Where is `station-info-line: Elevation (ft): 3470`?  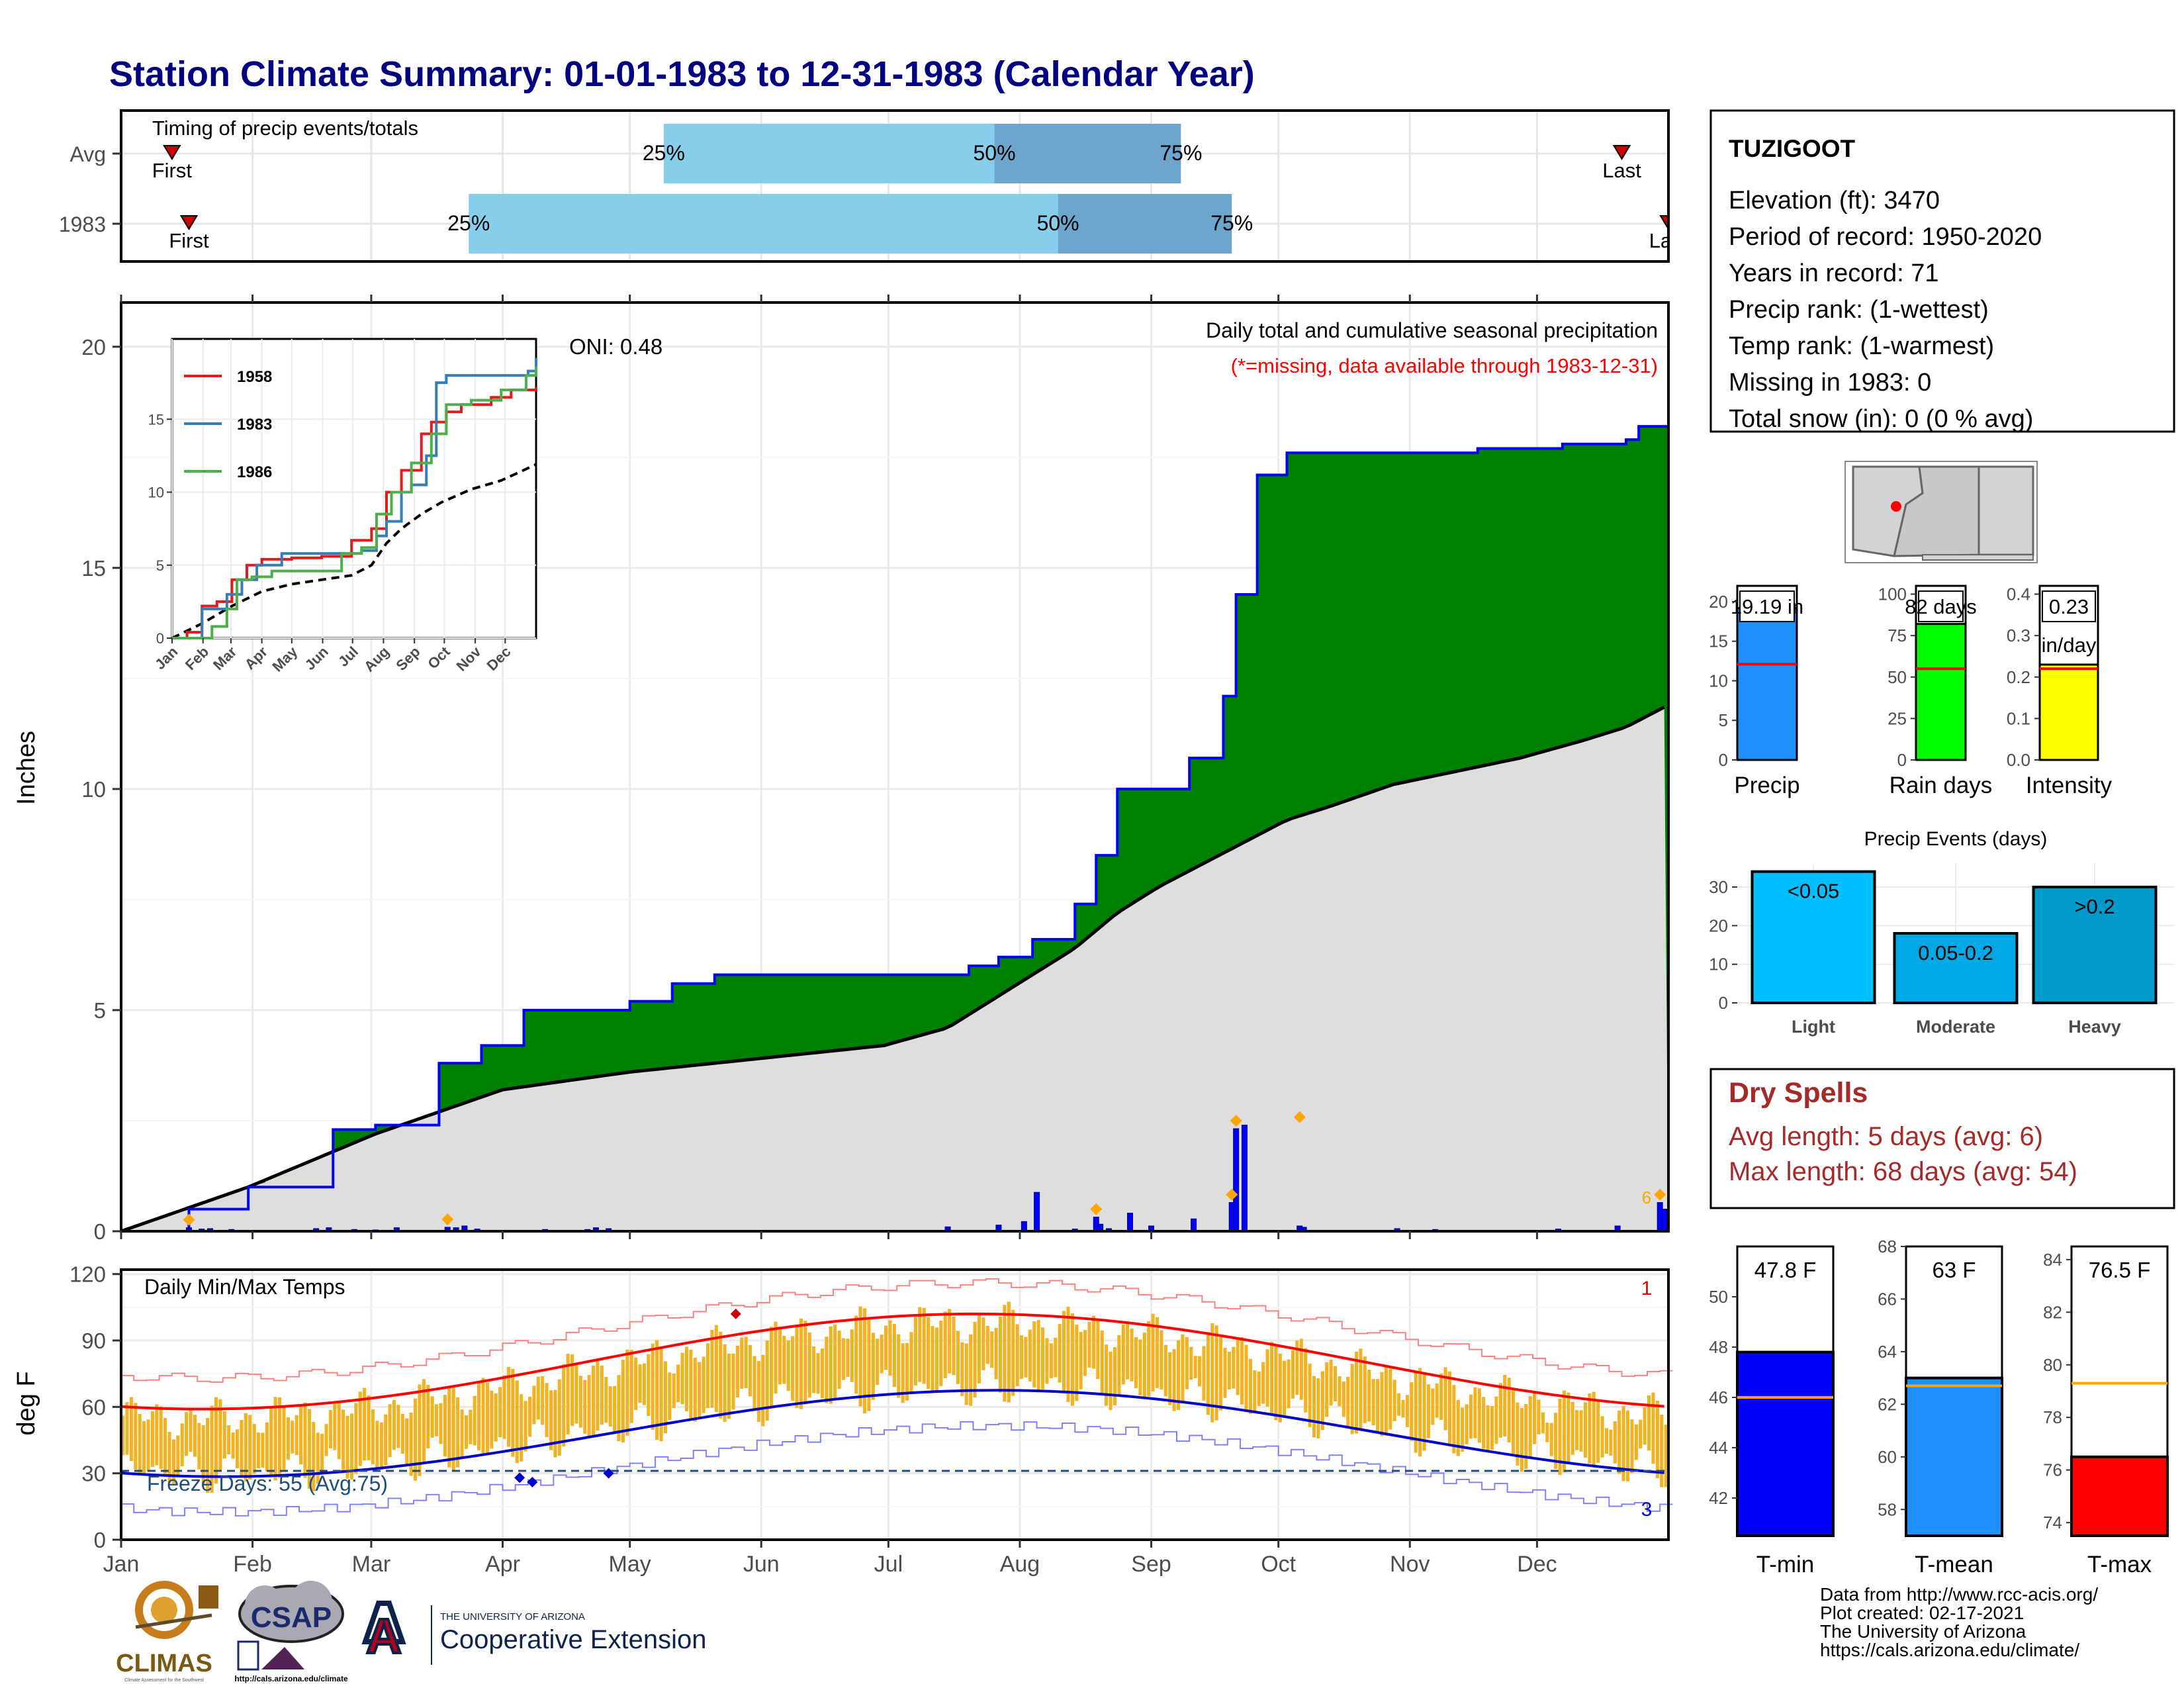
station-info-line: Elevation (ft): 3470 is located at coordinates (1834, 200).